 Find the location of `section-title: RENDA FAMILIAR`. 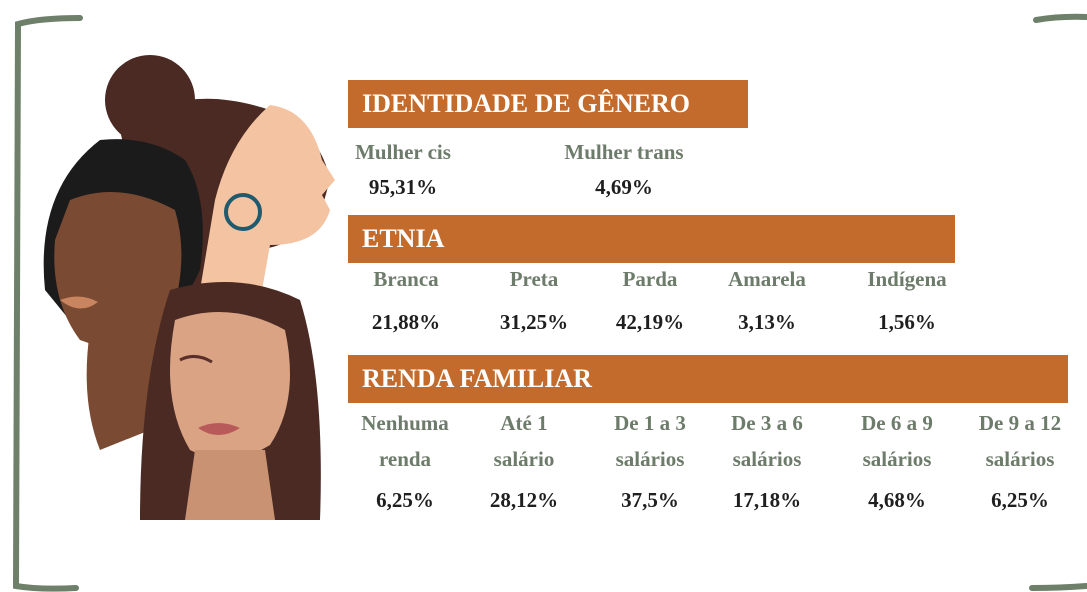

section-title: RENDA FAMILIAR is located at coordinates (708, 379).